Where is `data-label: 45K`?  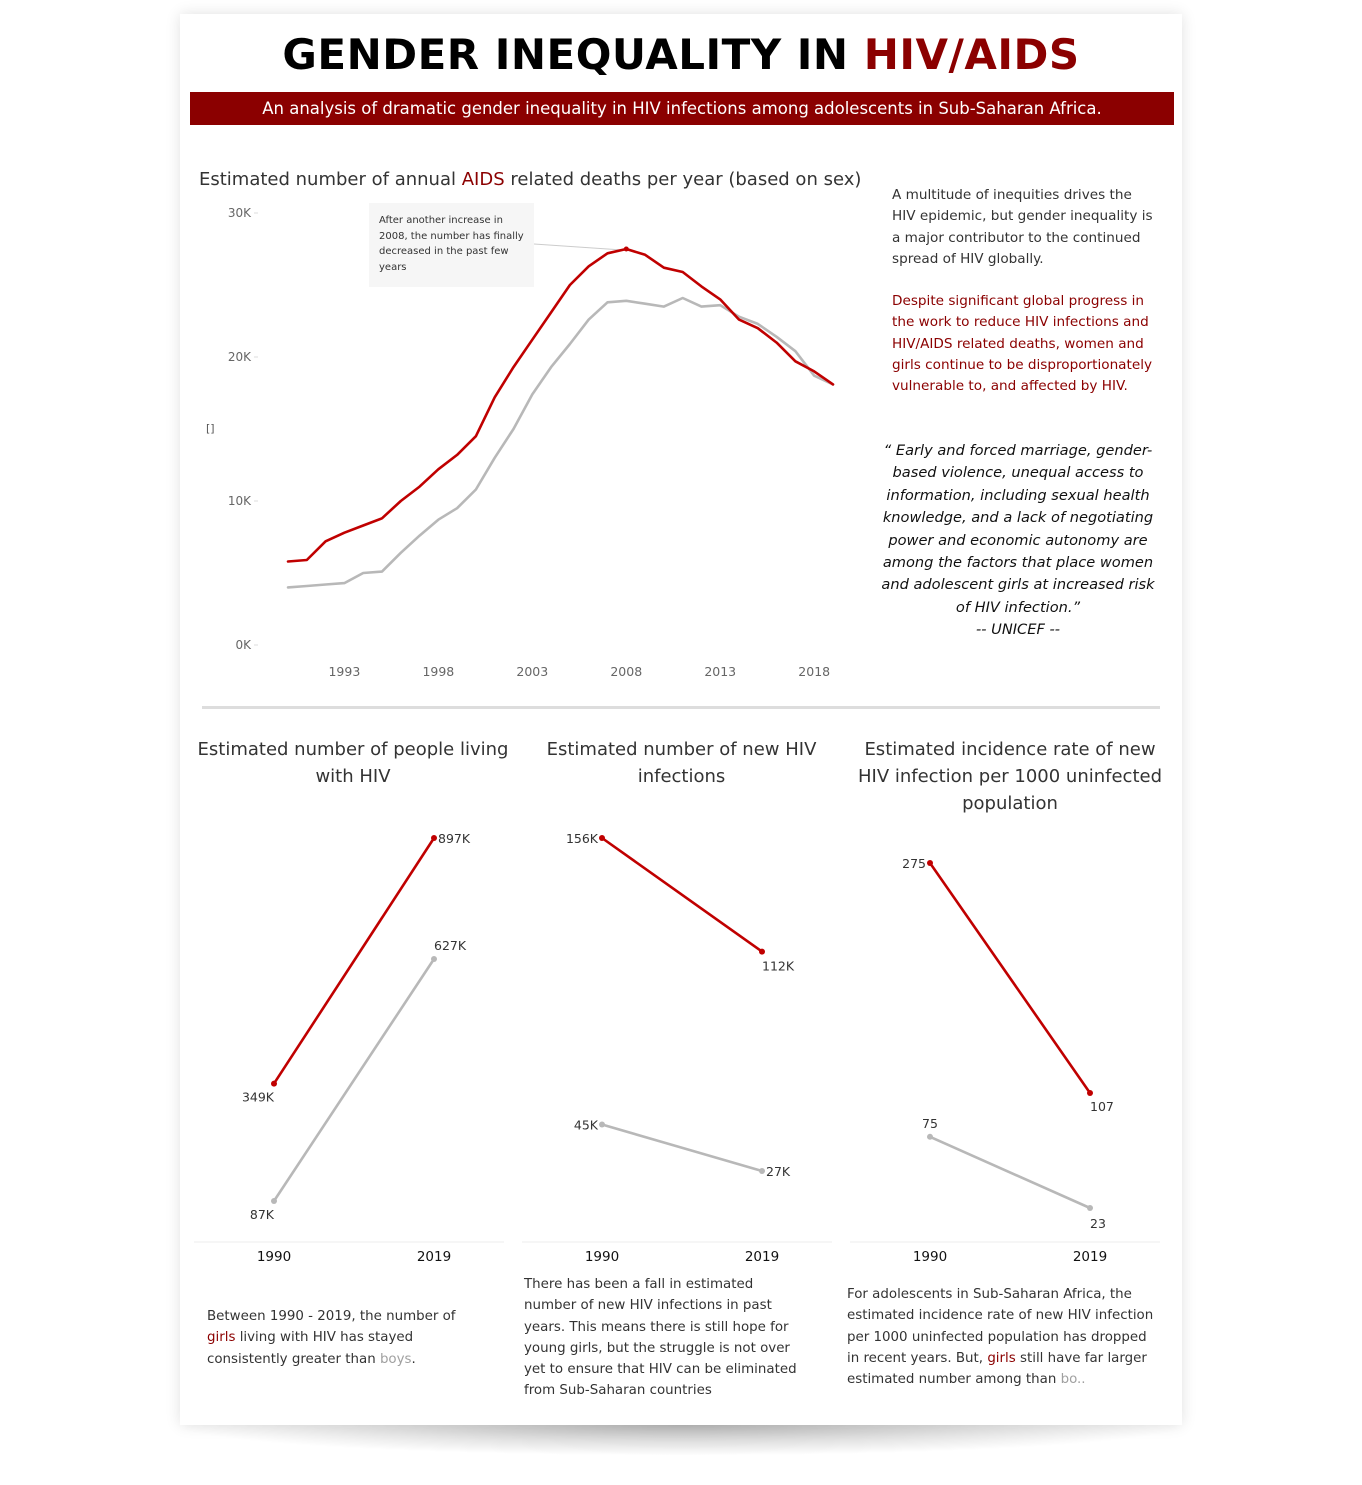 data-label: 45K is located at coordinates (586, 1125).